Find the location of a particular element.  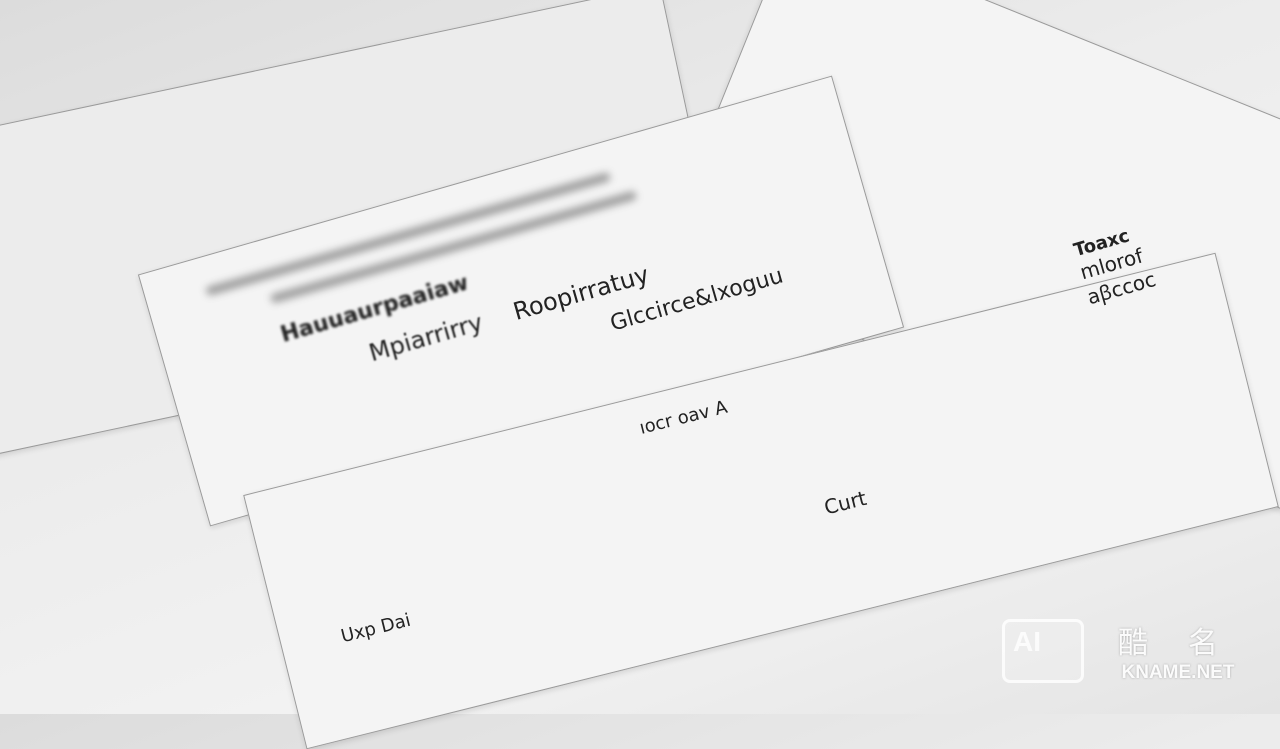

watermark: AI 酷名 KNAME.NET is located at coordinates (1130, 651).